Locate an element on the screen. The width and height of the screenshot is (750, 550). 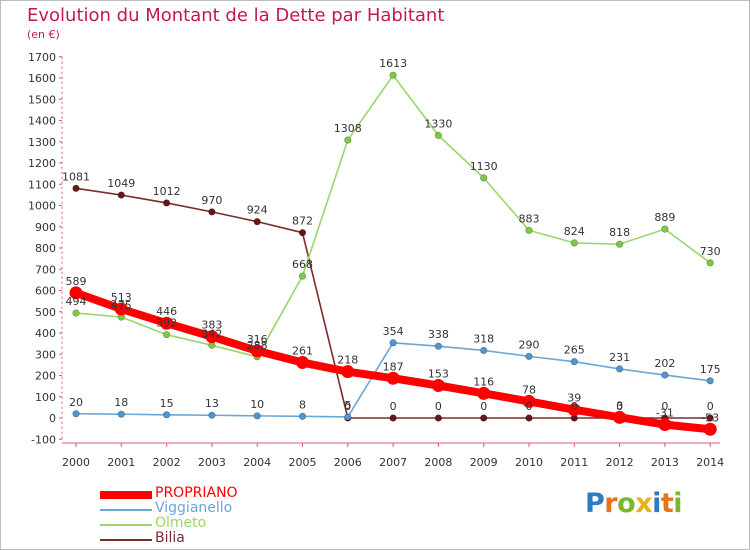
data-label-olmeto: 1613 is located at coordinates (393, 63).